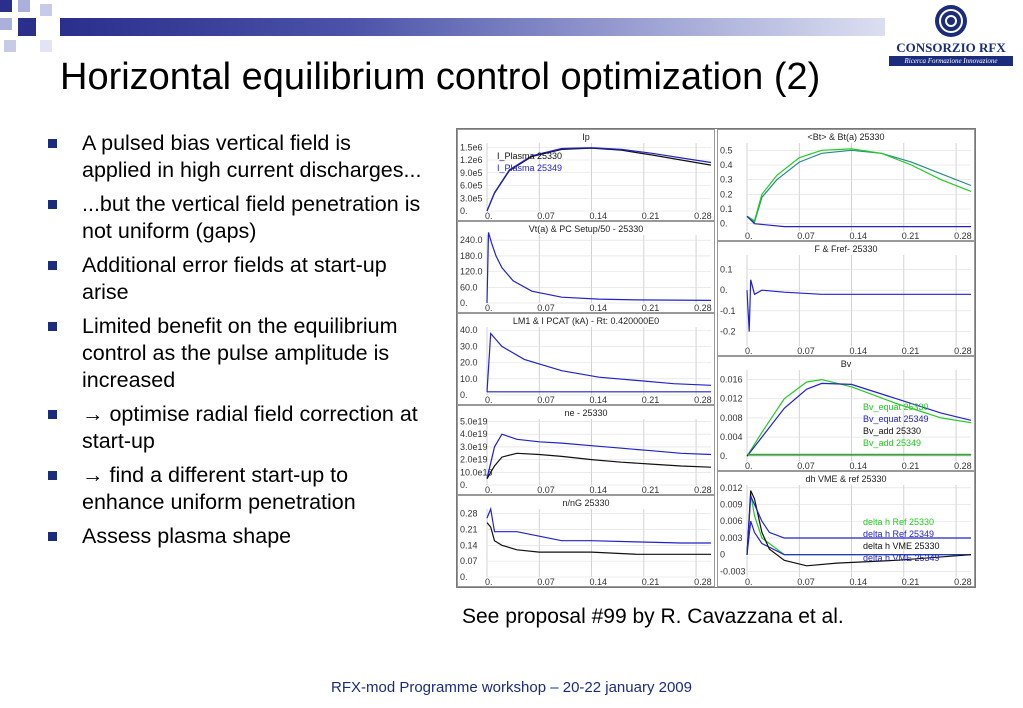  What do you see at coordinates (726, 150) in the screenshot?
I see `y-tick-label: 0.5` at bounding box center [726, 150].